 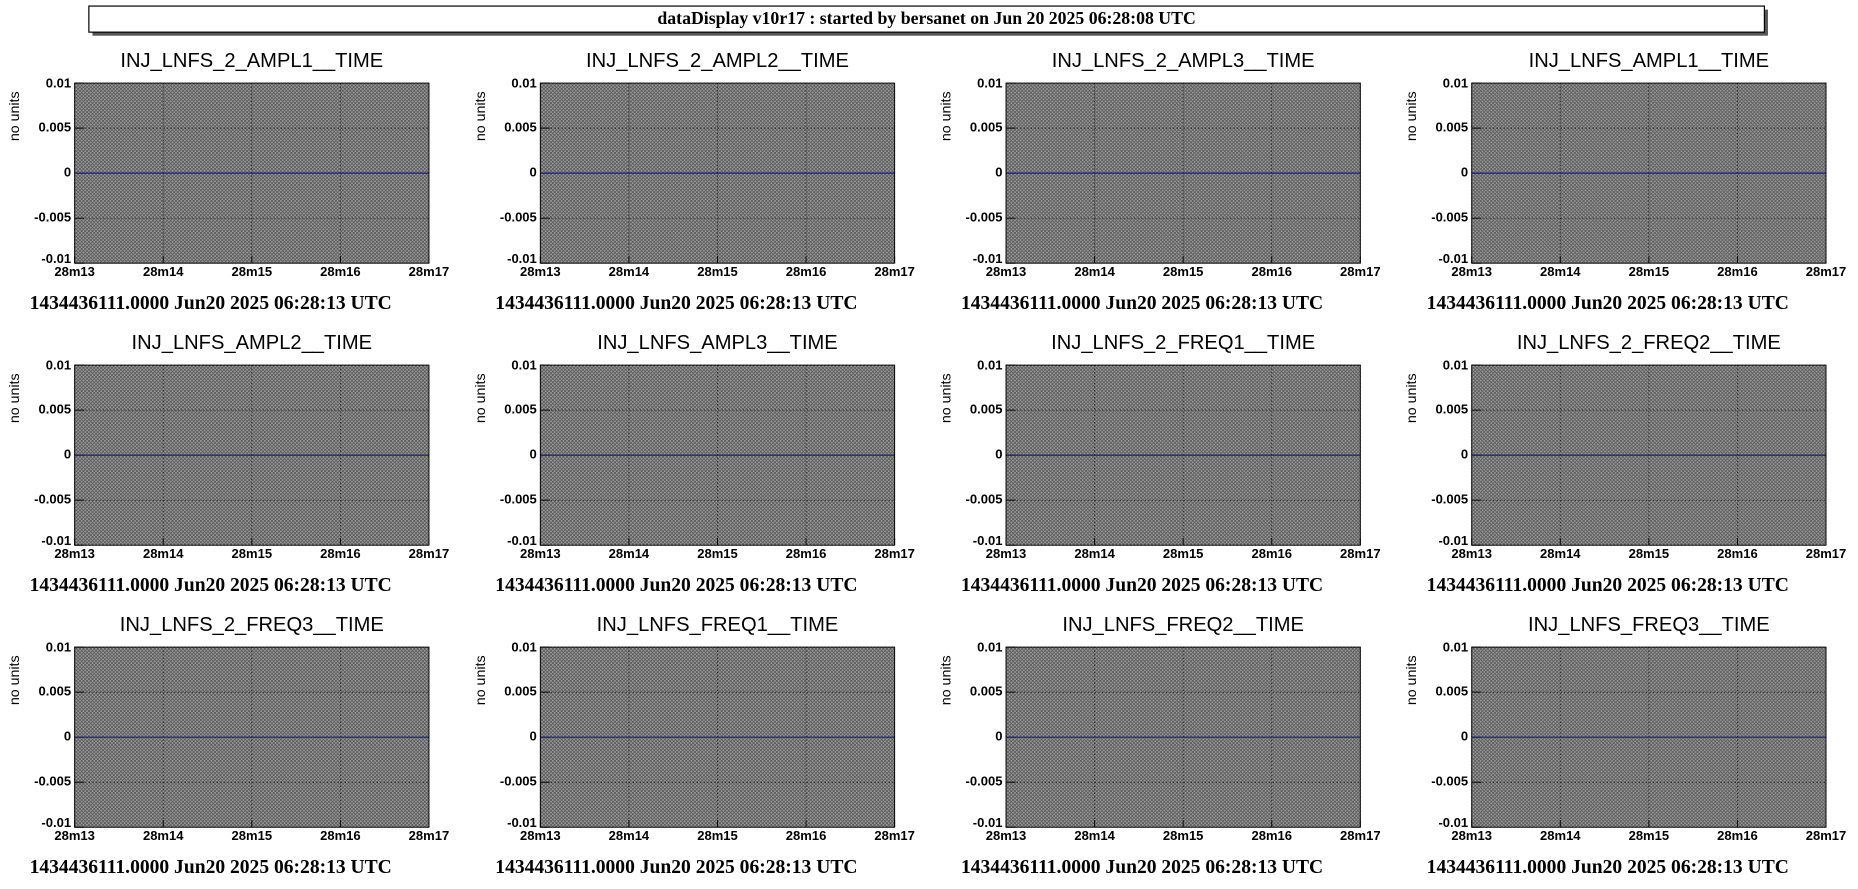 I want to click on chart-title: INJ_LNFS_FREQ2__TIME, so click(x=1183, y=625).